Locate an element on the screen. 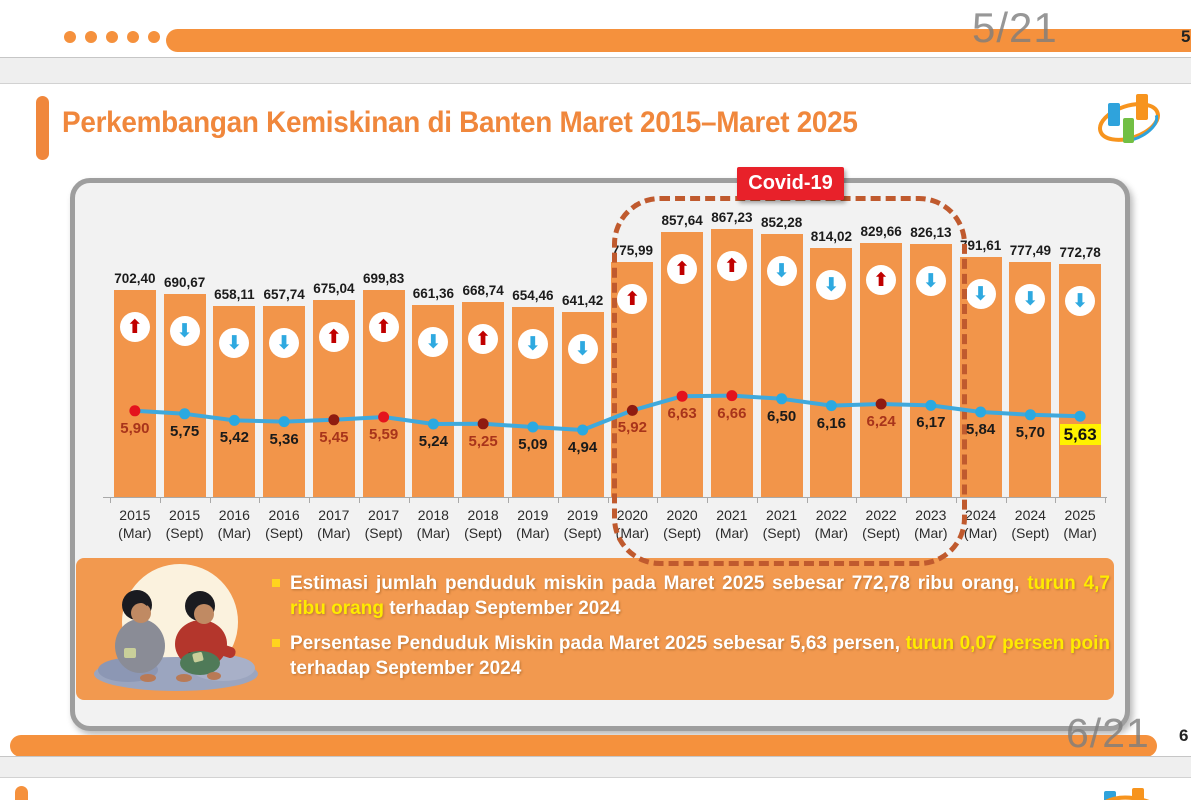 This screenshot has width=1191, height=800. x-axis-label: 2025 (Mar) is located at coordinates (1080, 524).